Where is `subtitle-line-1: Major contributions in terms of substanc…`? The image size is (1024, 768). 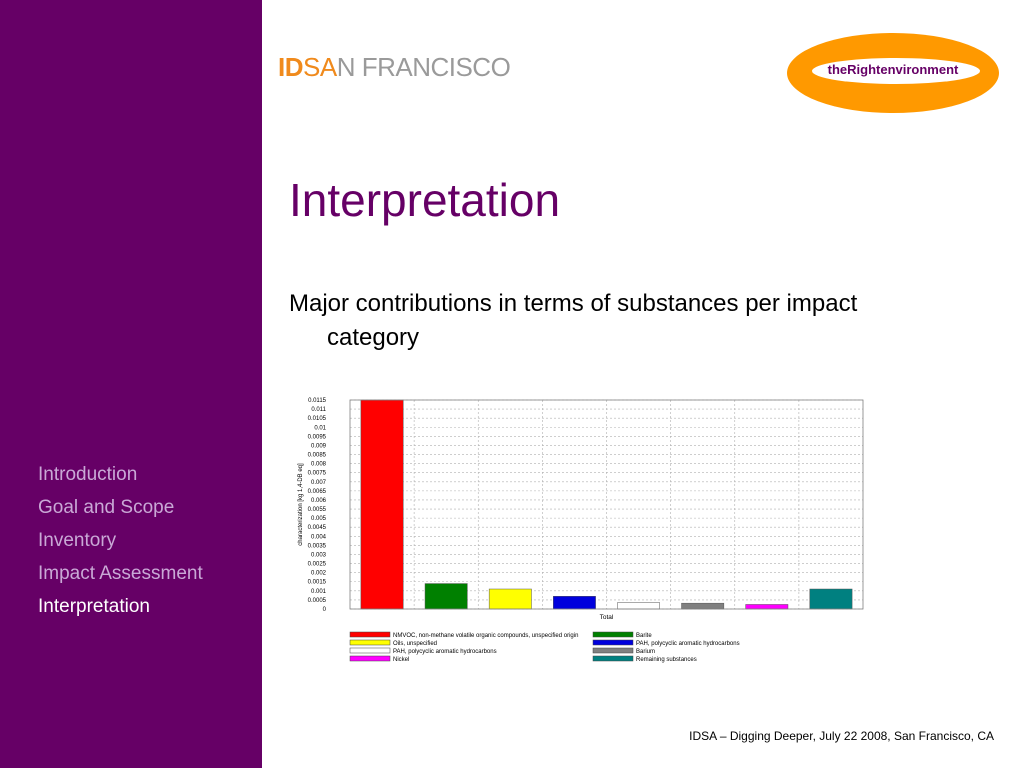 subtitle-line-1: Major contributions in terms of substanc… is located at coordinates (573, 303).